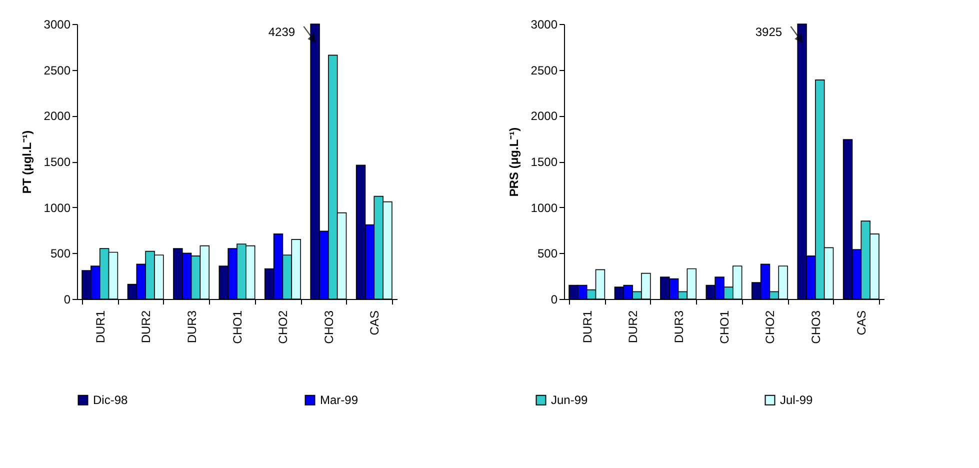  I want to click on annotation: 3925, so click(768, 32).